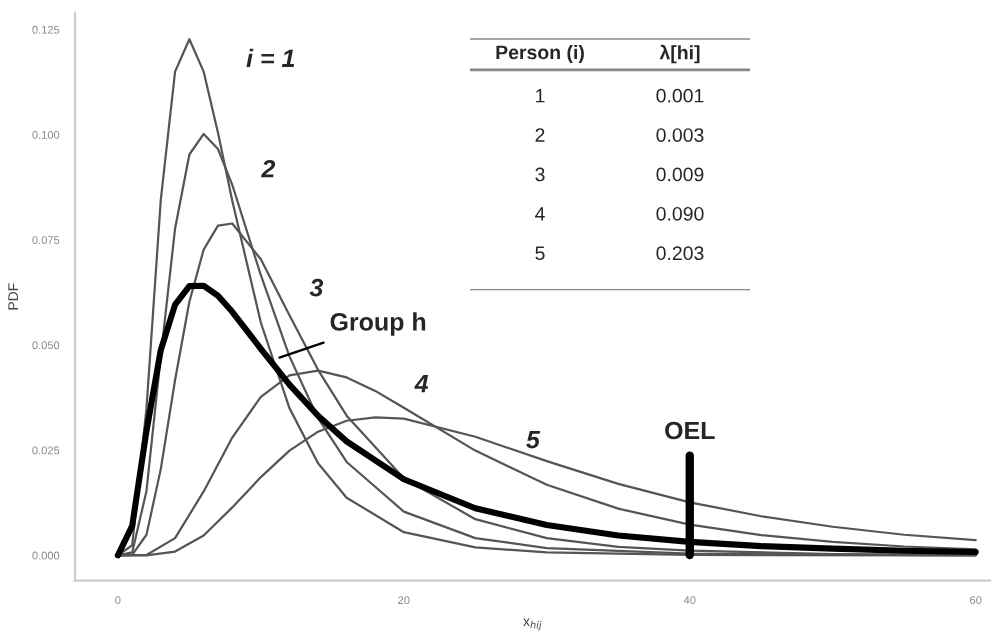  Describe the element at coordinates (540, 96) in the screenshot. I see `annotation: 1` at that location.